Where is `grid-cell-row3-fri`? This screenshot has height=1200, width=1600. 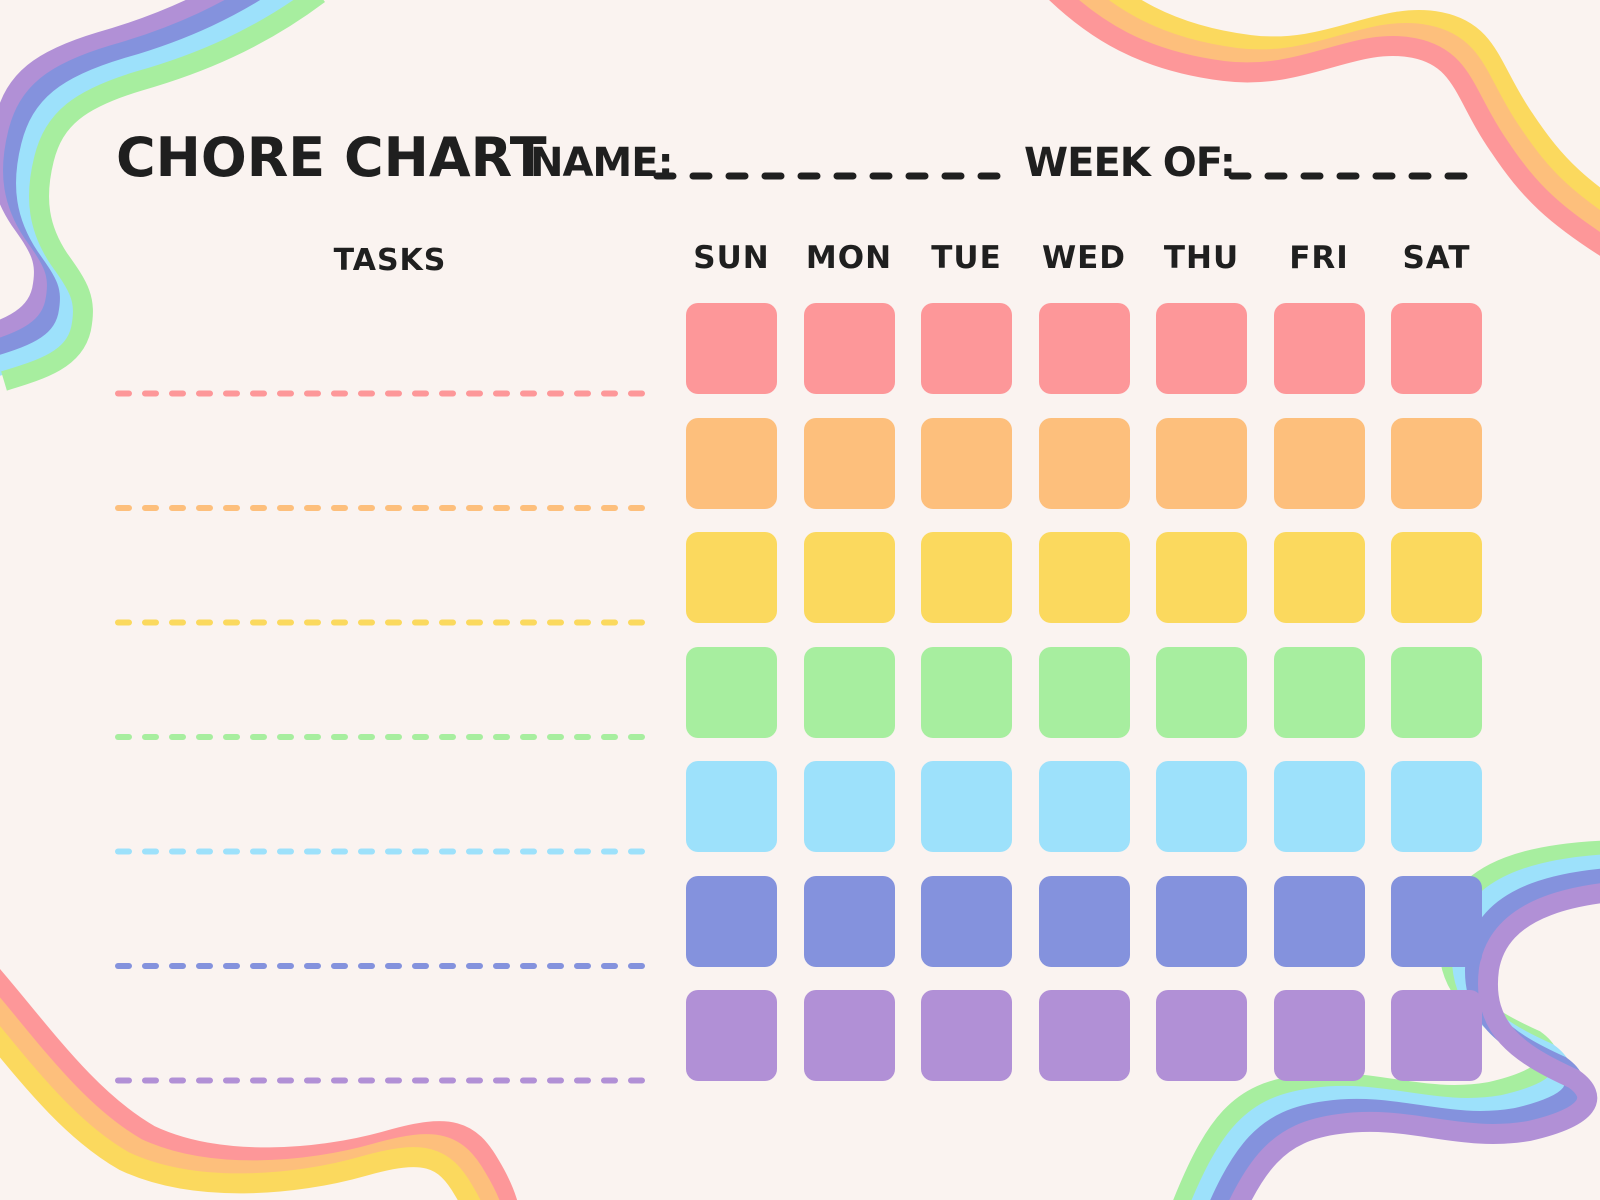
grid-cell-row3-fri is located at coordinates (1319, 577).